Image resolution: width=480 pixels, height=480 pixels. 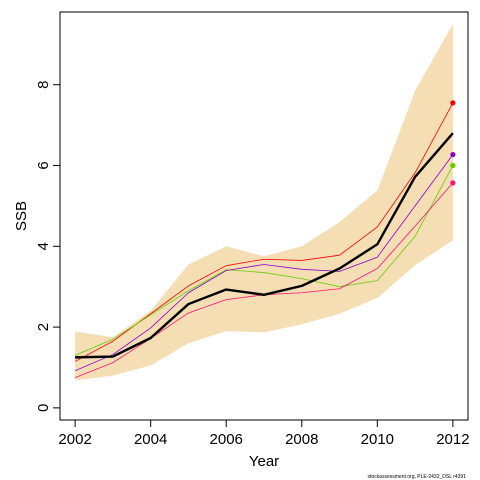 I want to click on y-axis: 0 2 4 6 8, so click(x=47, y=246).